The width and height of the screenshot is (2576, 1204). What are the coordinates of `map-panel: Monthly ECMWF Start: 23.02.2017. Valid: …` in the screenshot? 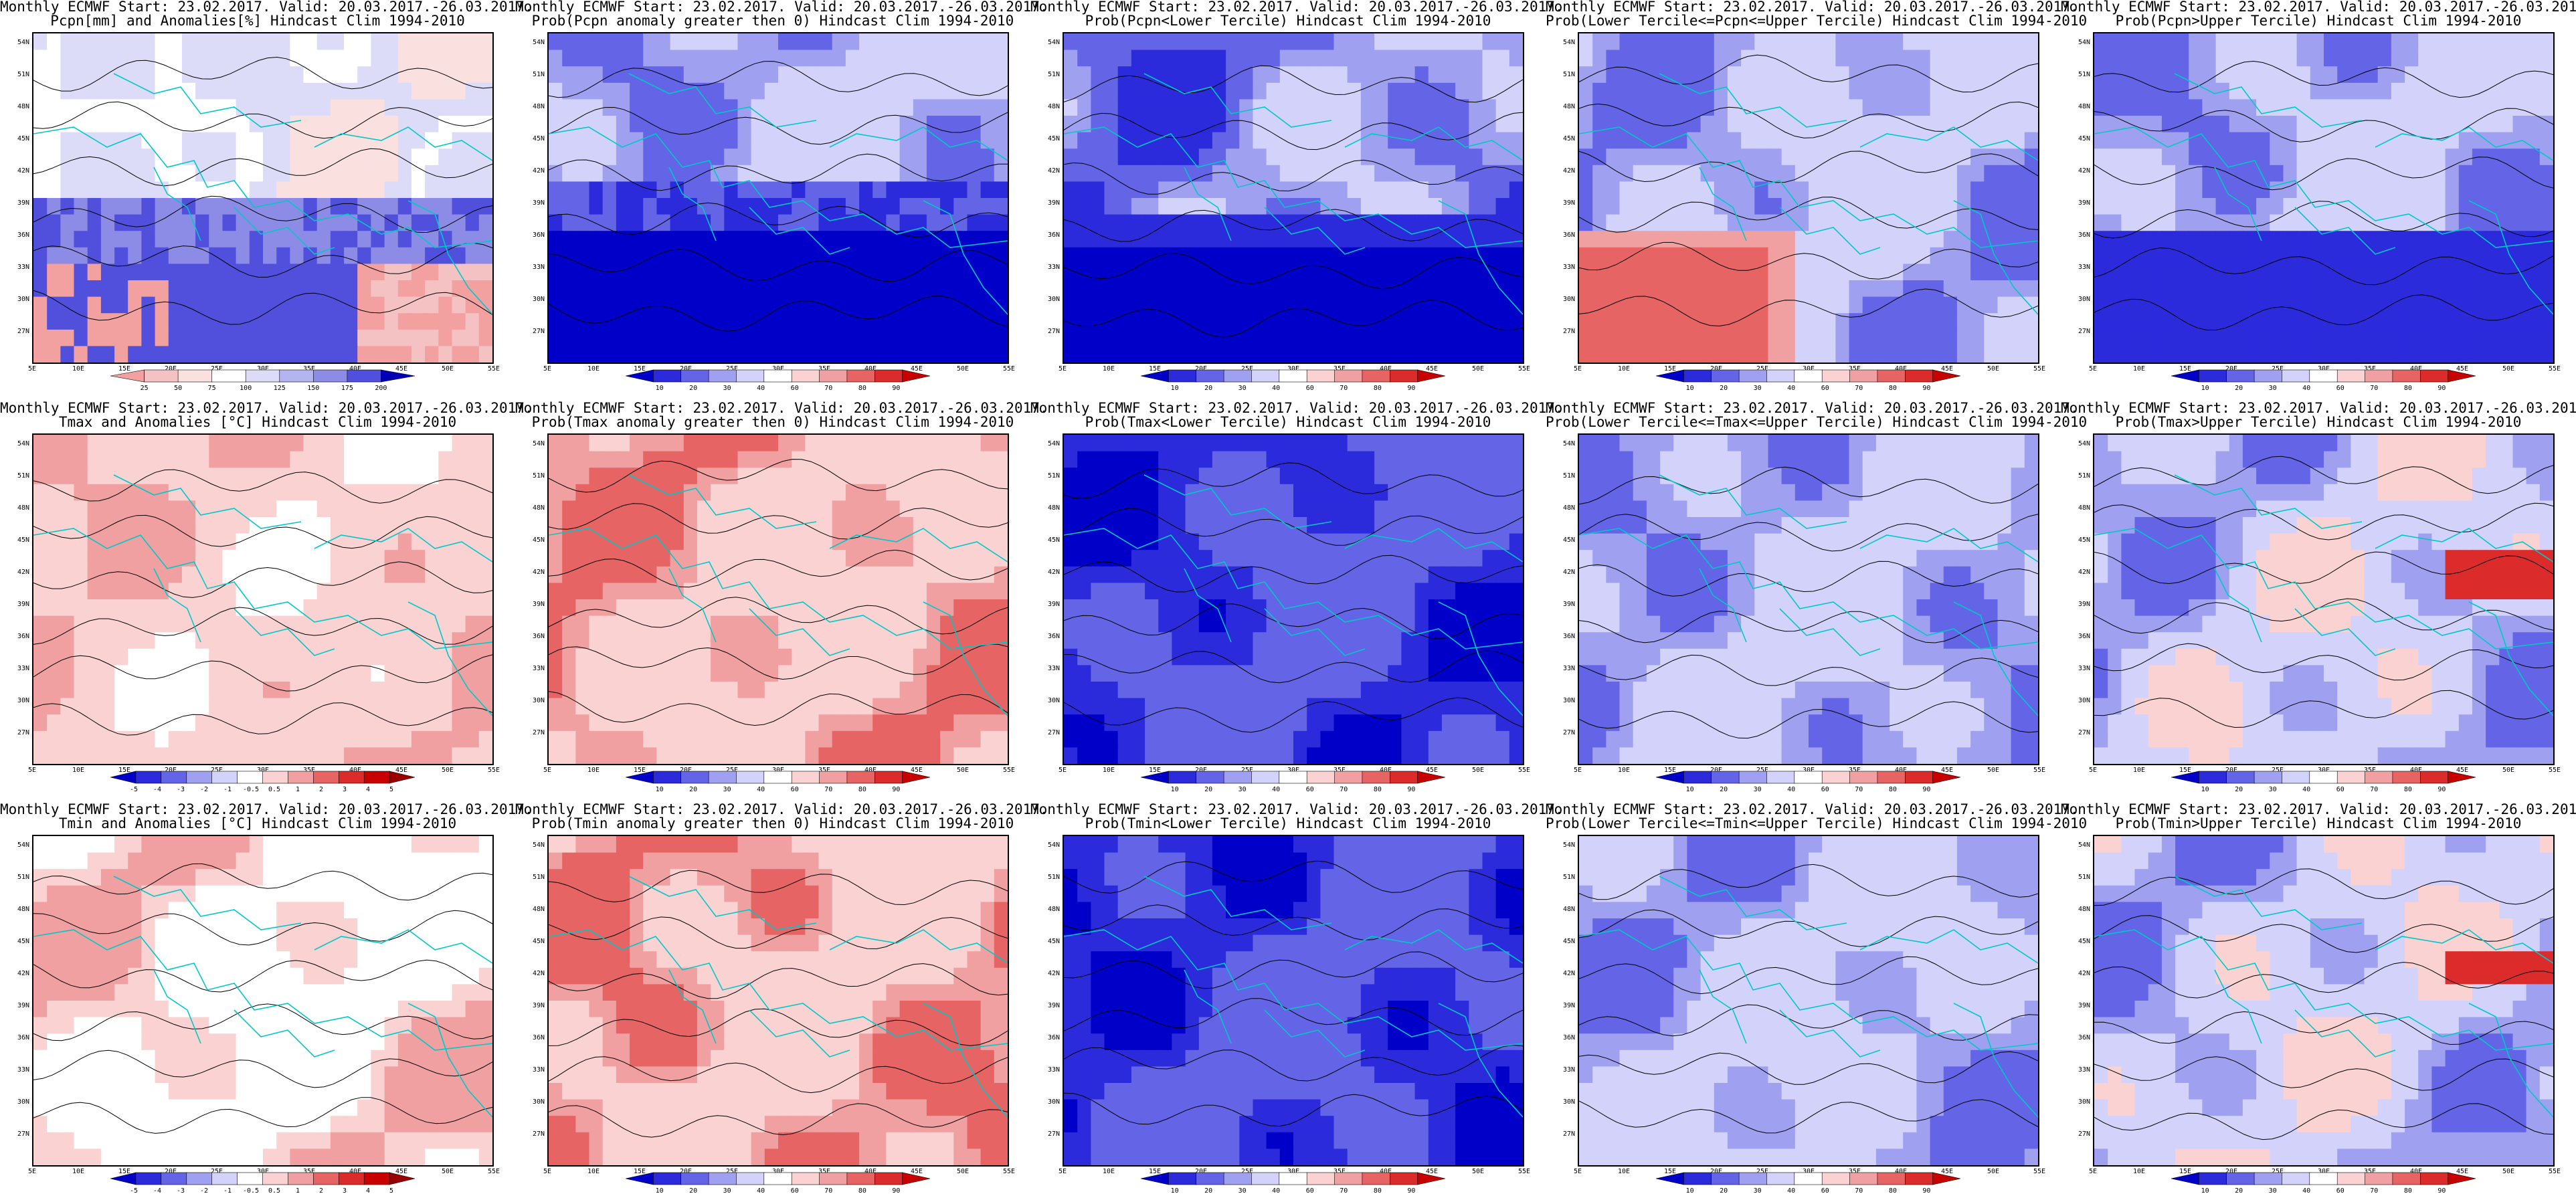 It's located at (1297, 200).